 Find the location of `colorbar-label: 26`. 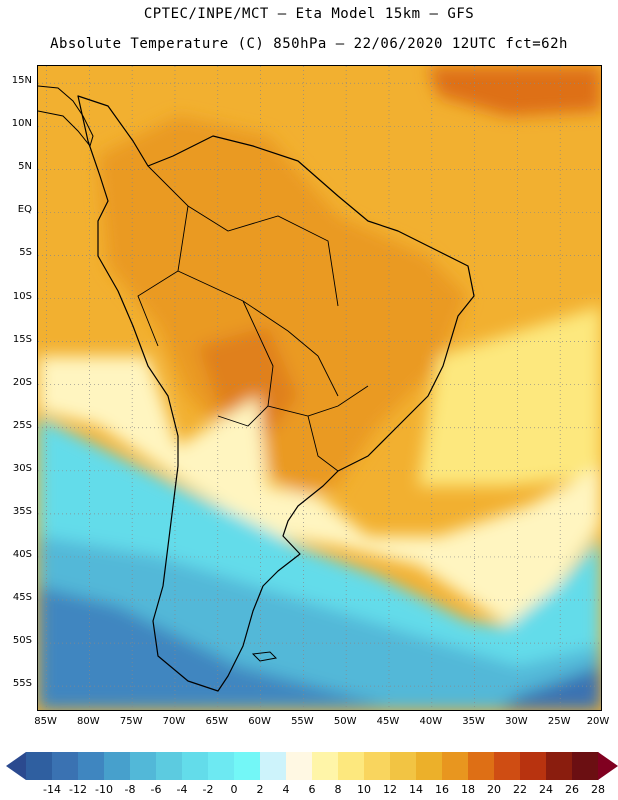

colorbar-label: 26 is located at coordinates (572, 789).